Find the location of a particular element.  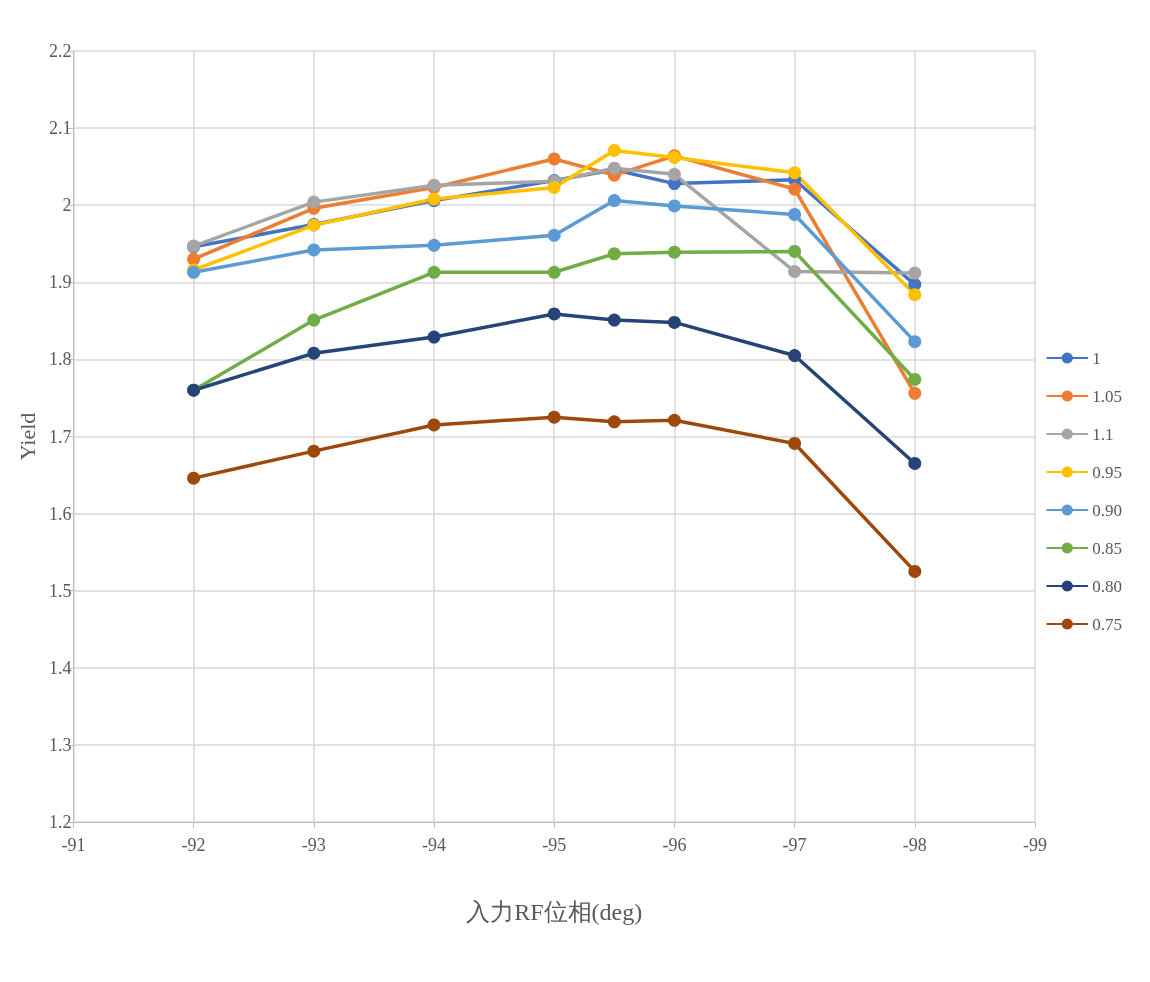

legend-label: 0.80 is located at coordinates (1107, 586).